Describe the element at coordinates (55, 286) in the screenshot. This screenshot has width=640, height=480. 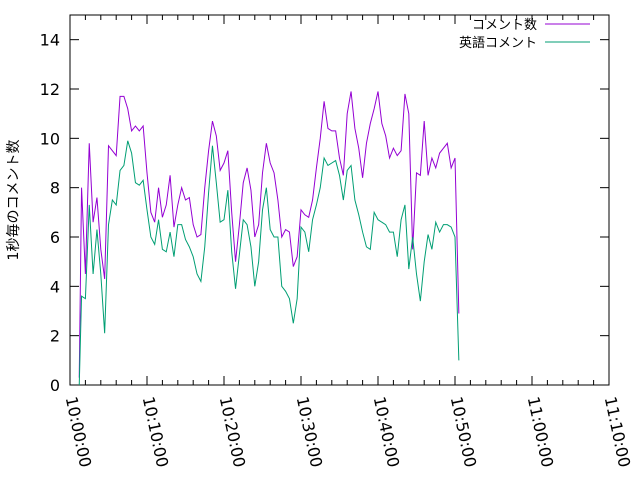
I see `y-tick-label: 4` at that location.